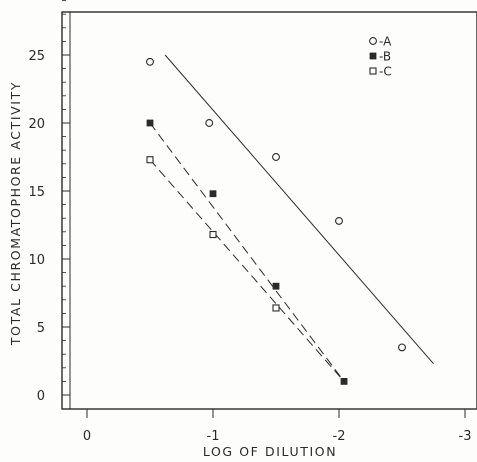 This screenshot has height=462, width=477. What do you see at coordinates (36, 260) in the screenshot?
I see `y-tick-label: 10` at bounding box center [36, 260].